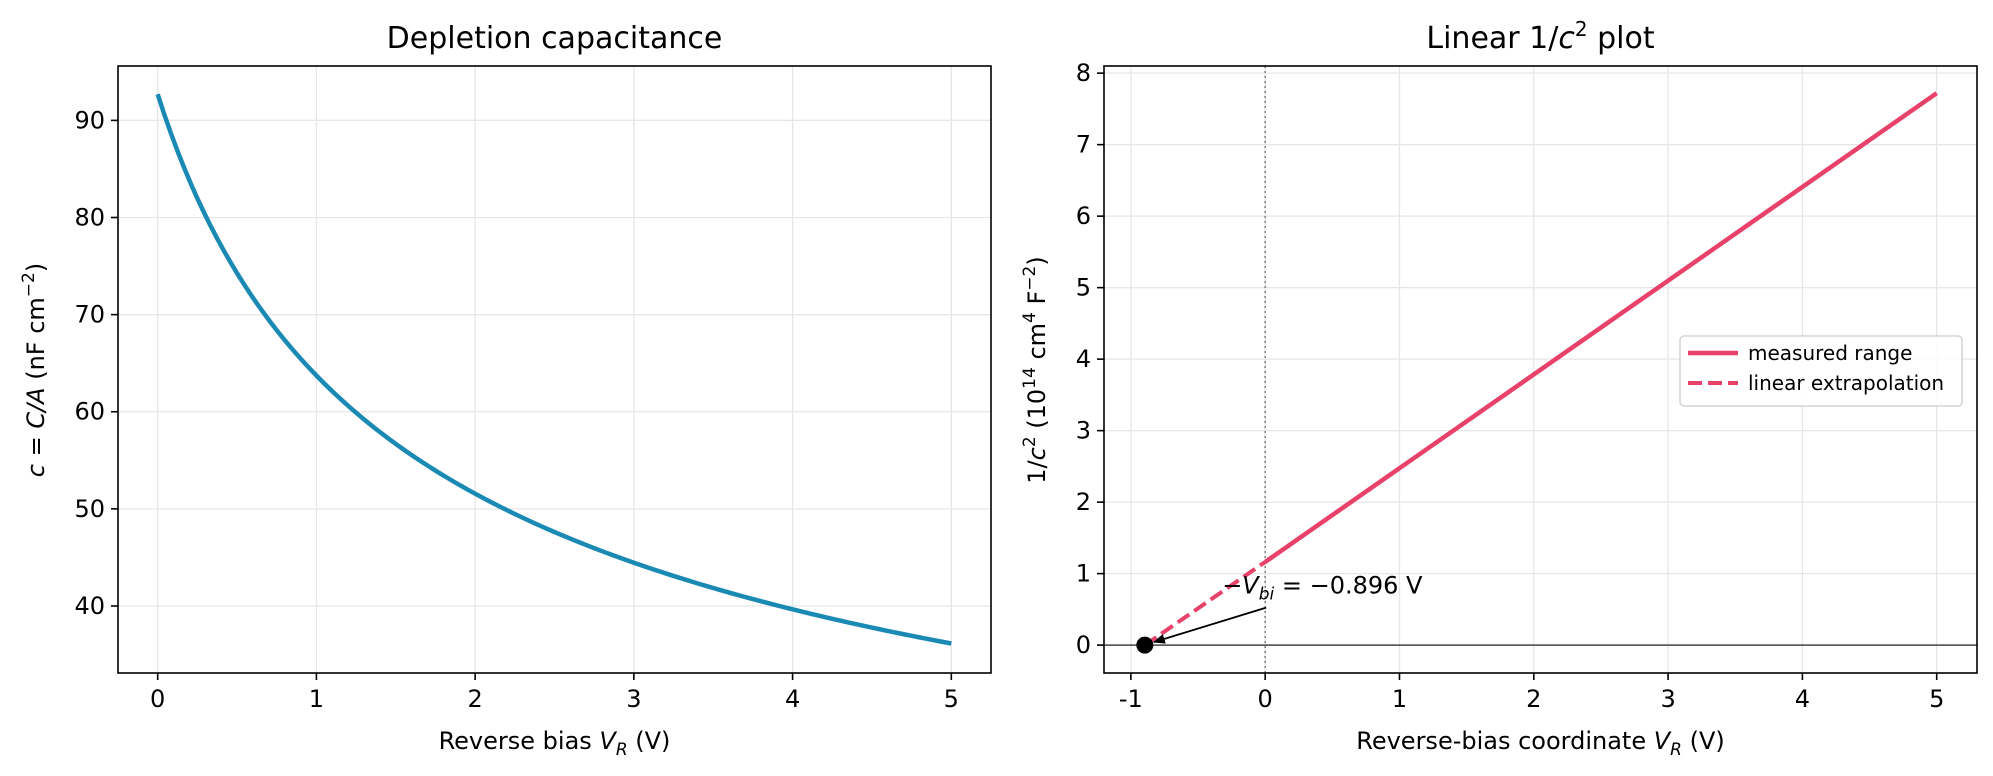  What do you see at coordinates (1830, 353) in the screenshot?
I see `legend-label-measured: measured range` at bounding box center [1830, 353].